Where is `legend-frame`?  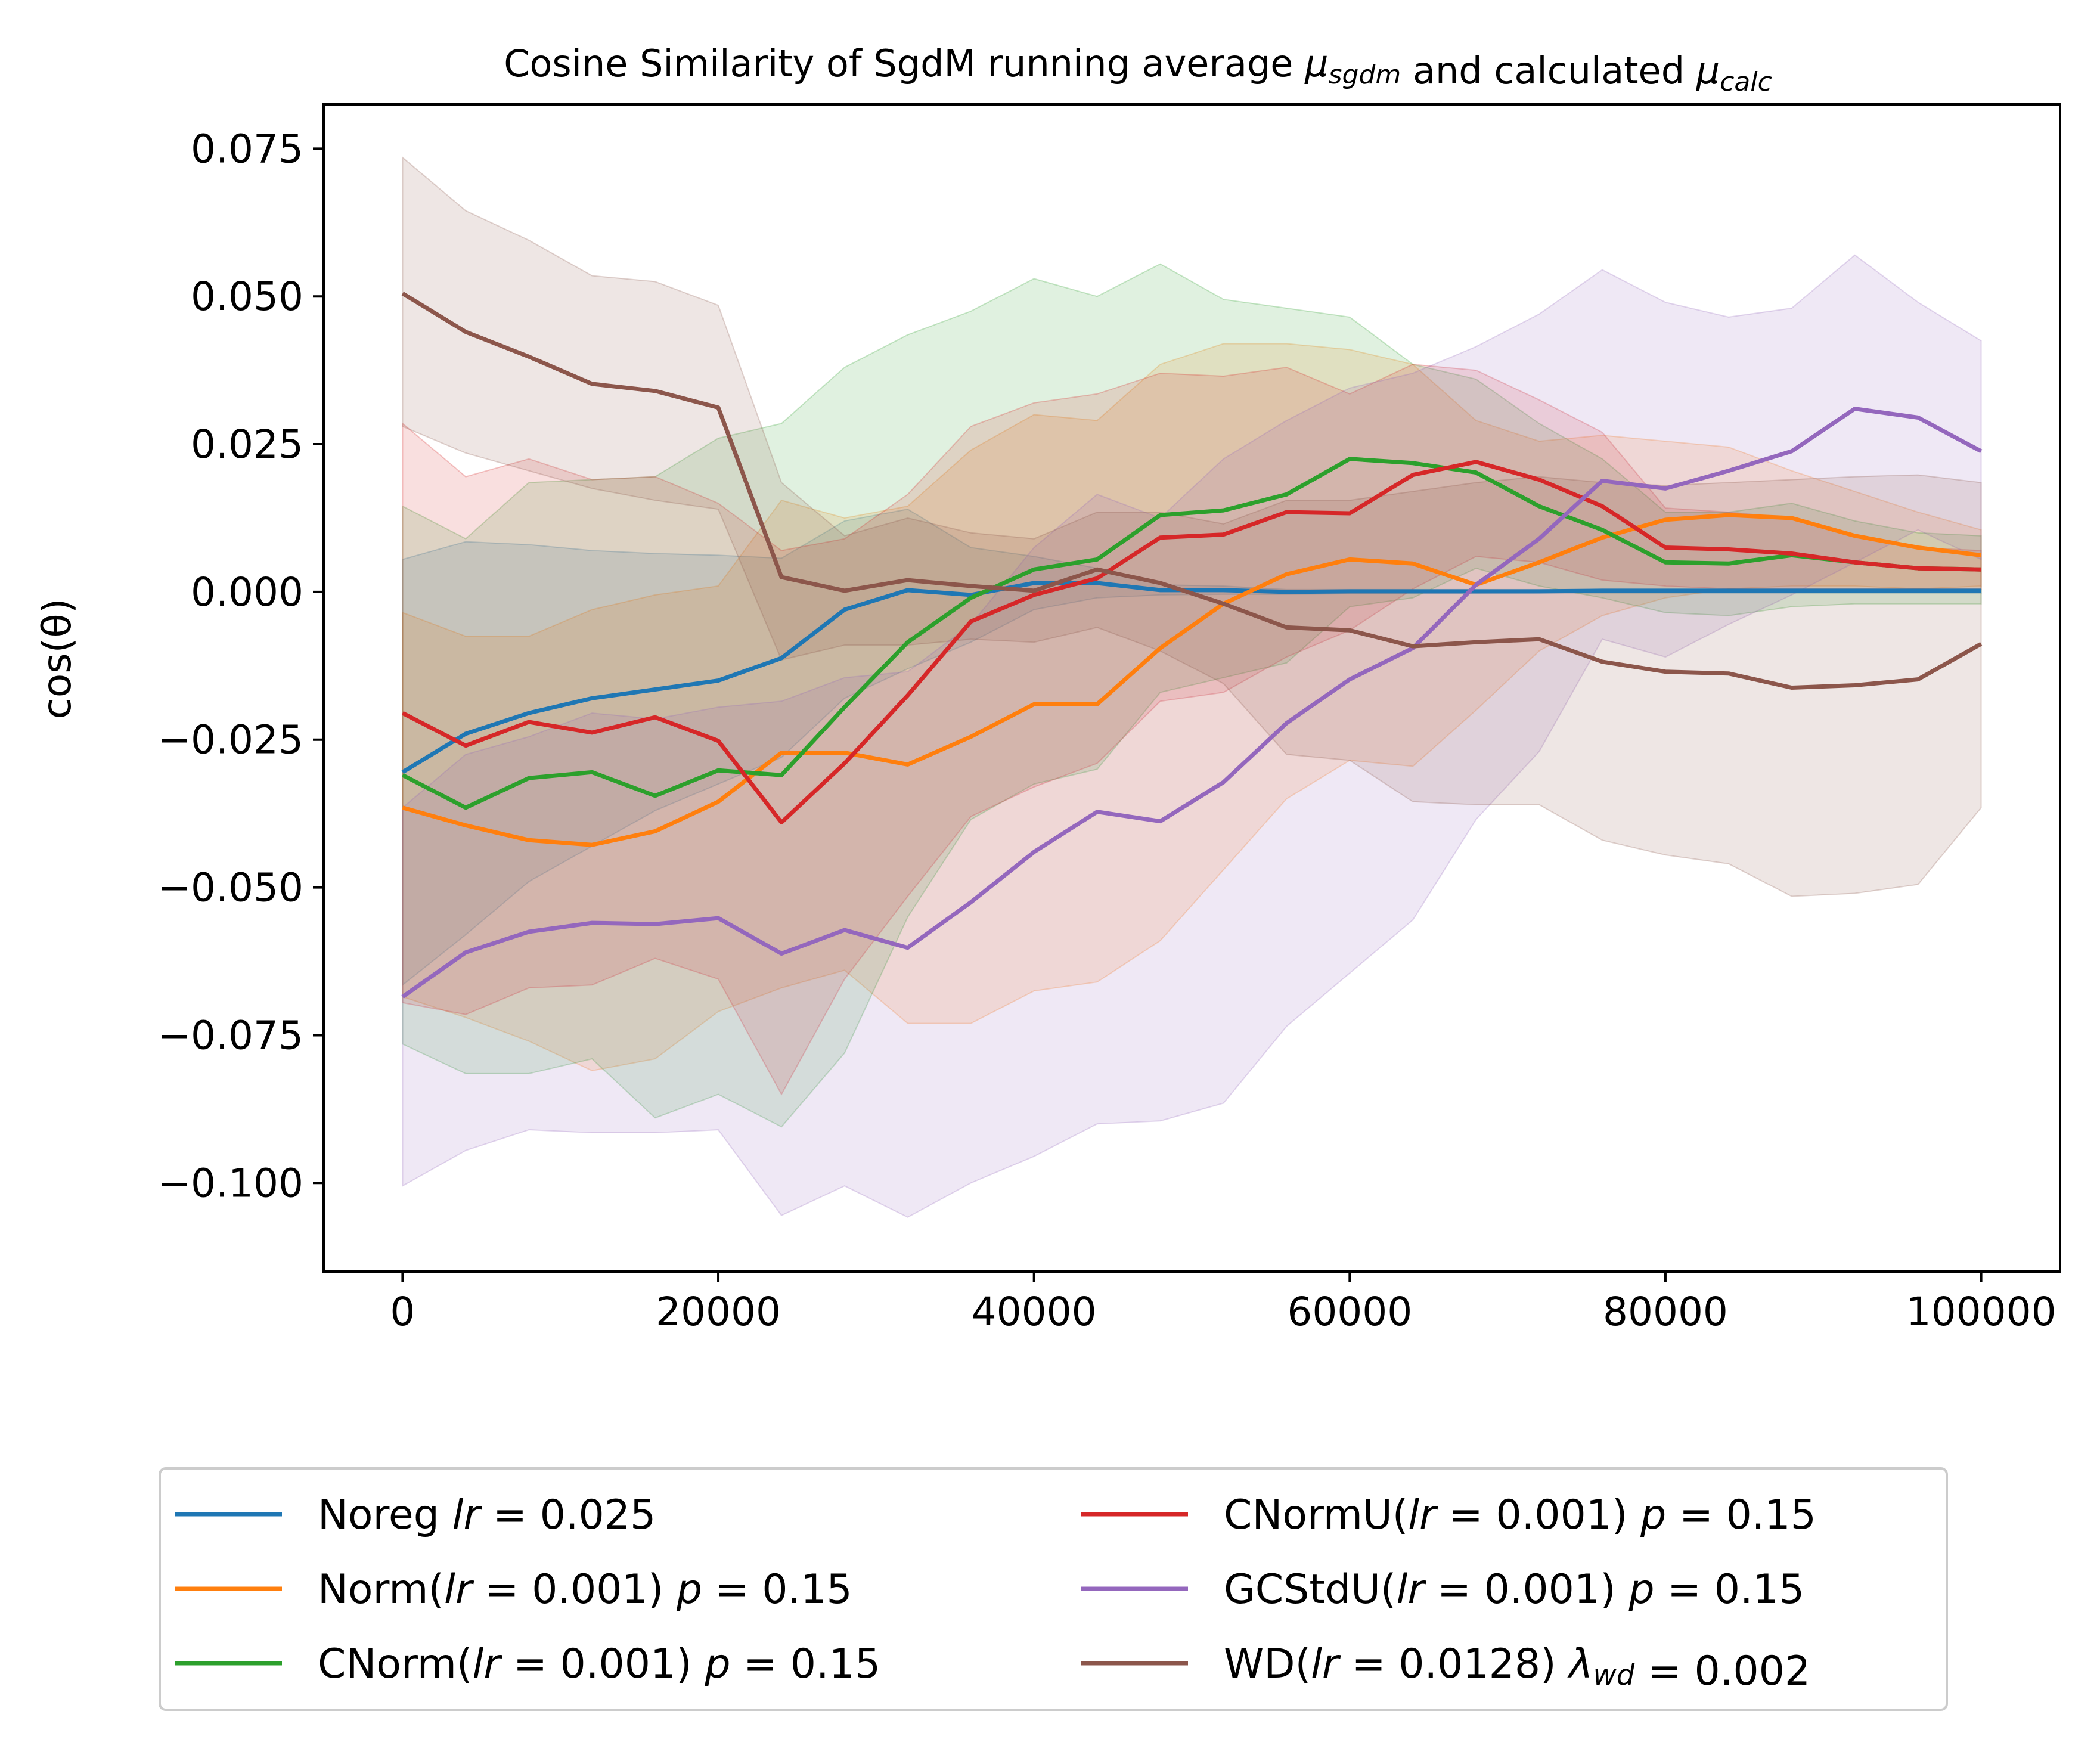 legend-frame is located at coordinates (1053, 1589).